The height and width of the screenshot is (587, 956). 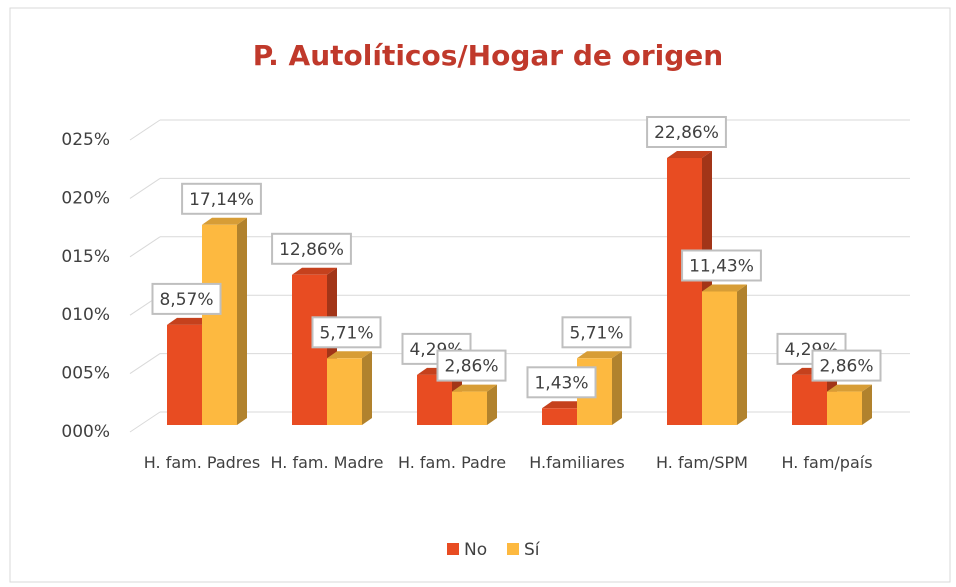 I want to click on y-tick-label: 005%, so click(x=85, y=374).